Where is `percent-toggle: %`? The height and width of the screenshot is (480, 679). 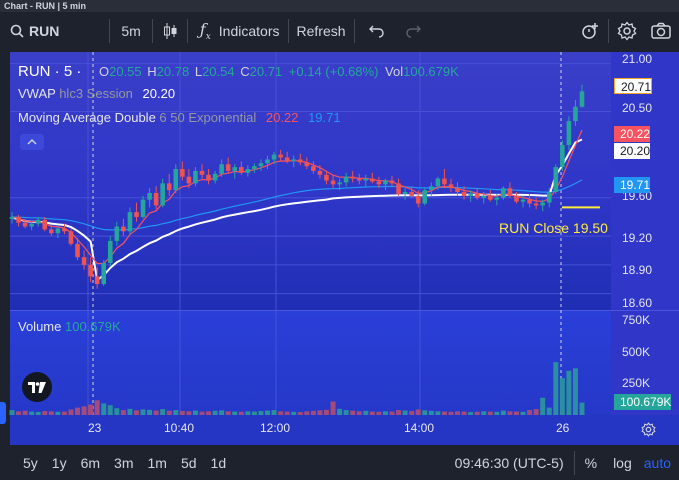 percent-toggle: % is located at coordinates (591, 462).